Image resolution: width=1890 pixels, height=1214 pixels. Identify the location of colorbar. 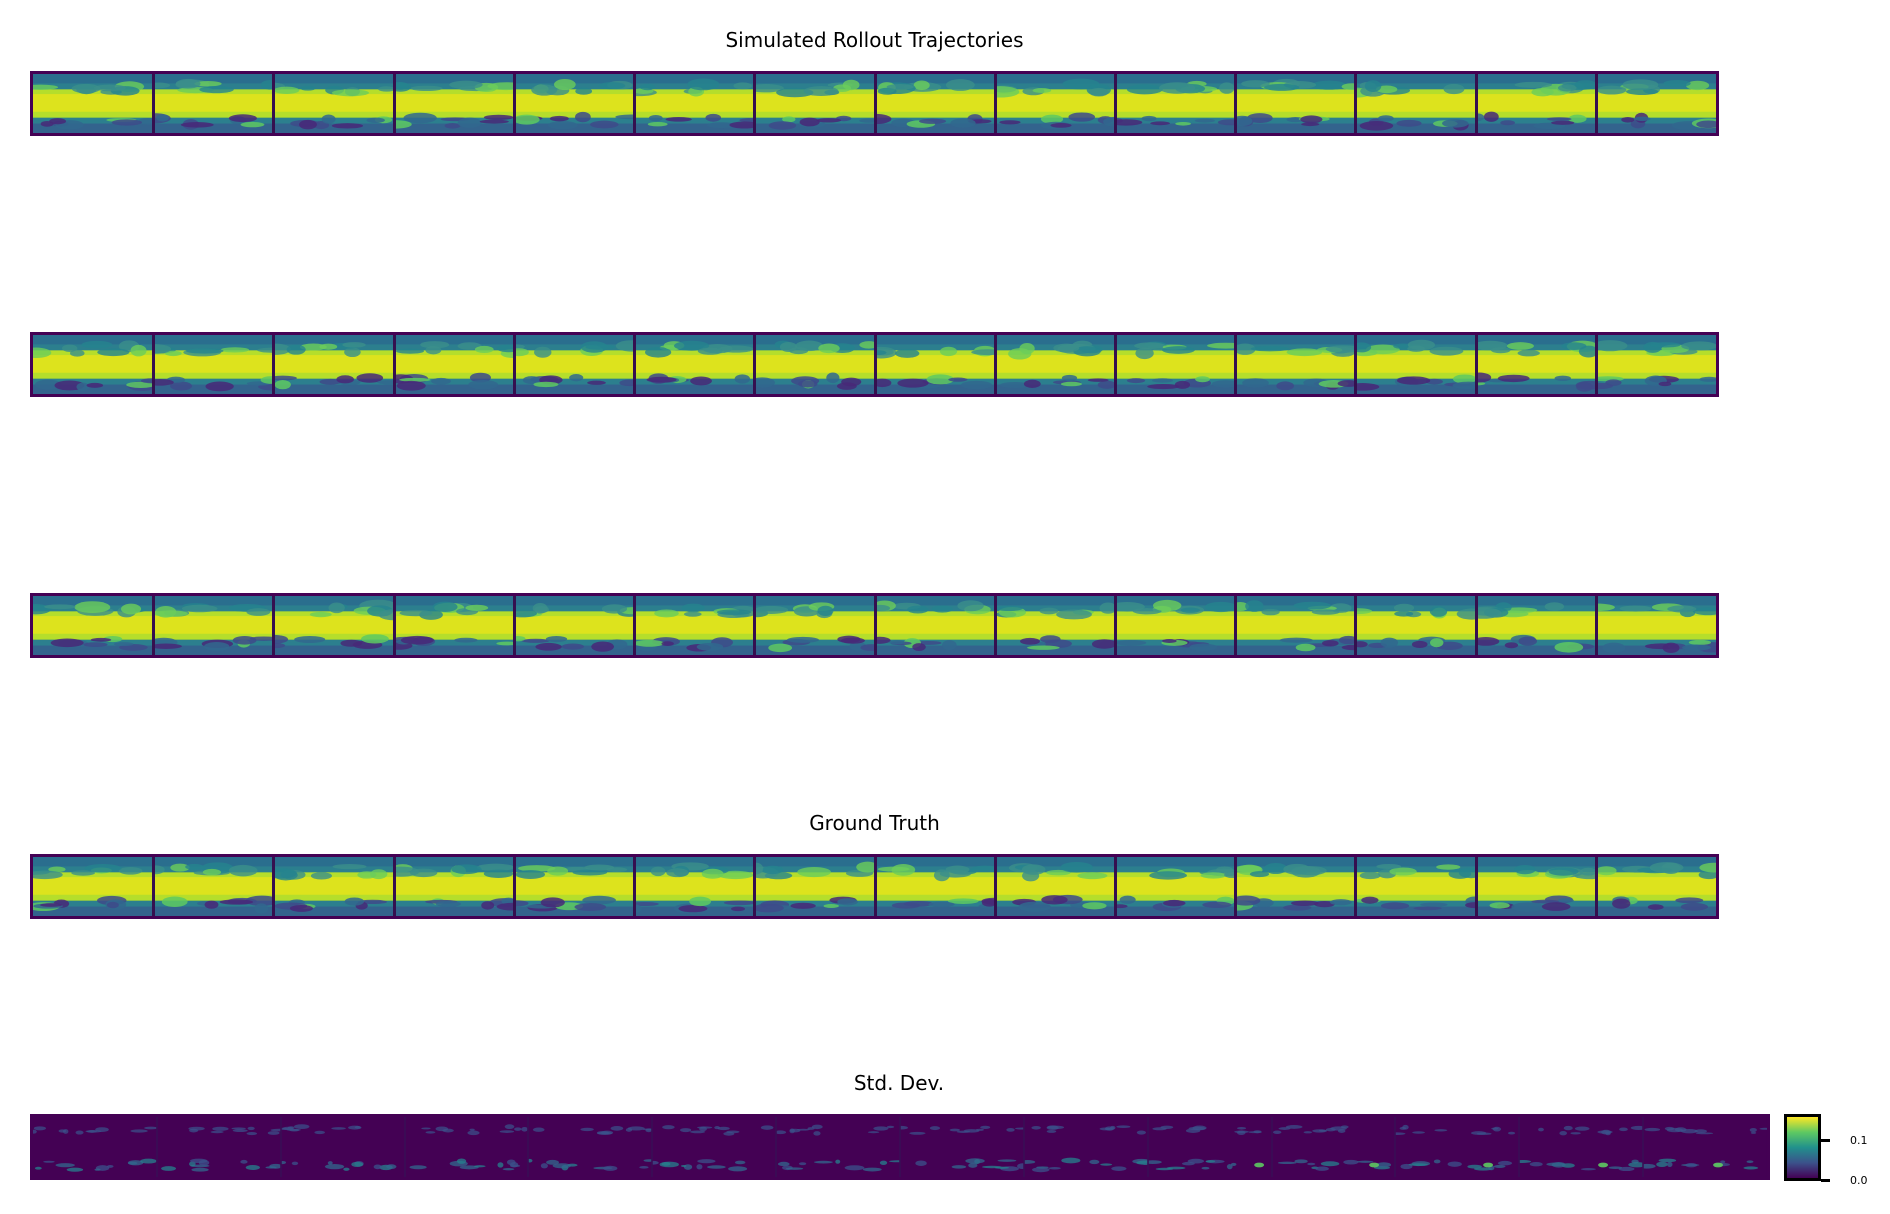
(1802, 1147).